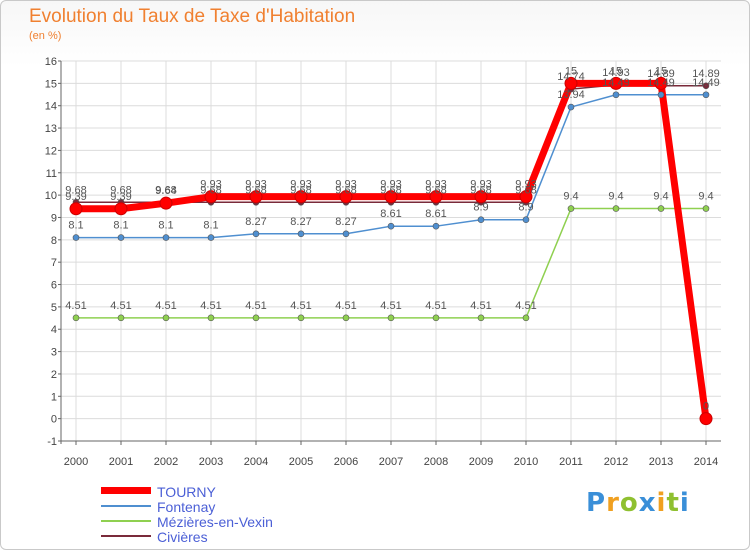 This screenshot has height=550, width=750. I want to click on data-label-1: 14.49, so click(661, 83).